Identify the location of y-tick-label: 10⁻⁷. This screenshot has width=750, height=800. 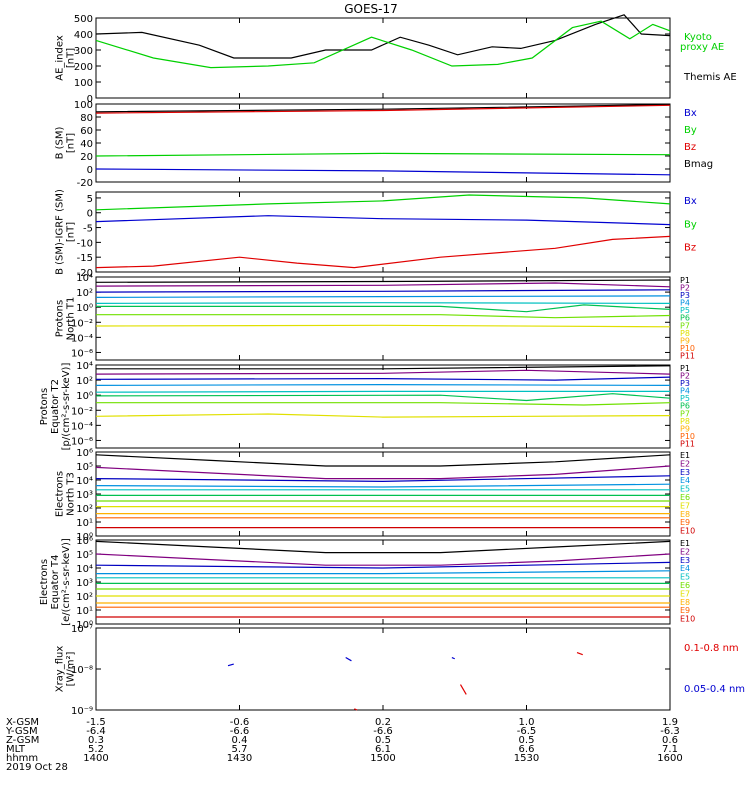
(82, 629).